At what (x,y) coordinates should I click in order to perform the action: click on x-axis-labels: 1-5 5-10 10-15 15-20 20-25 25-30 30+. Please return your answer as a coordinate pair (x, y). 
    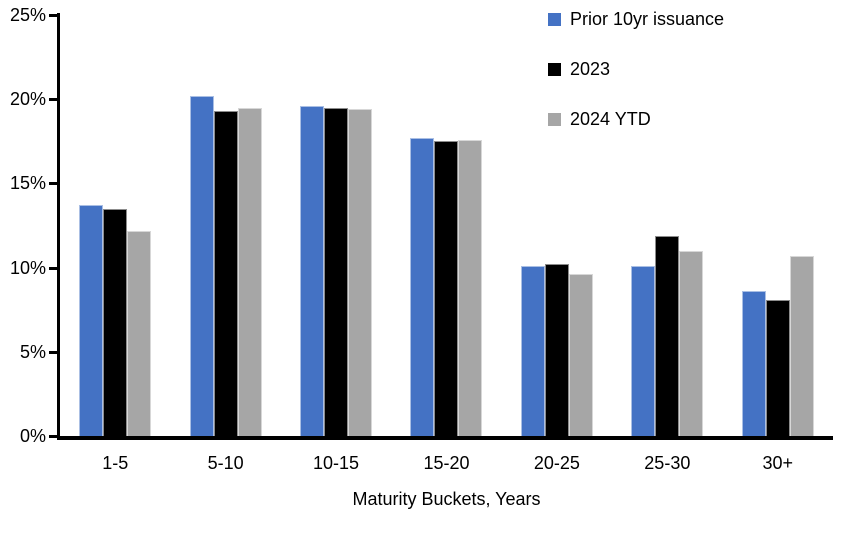
    Looking at the image, I should click on (446, 463).